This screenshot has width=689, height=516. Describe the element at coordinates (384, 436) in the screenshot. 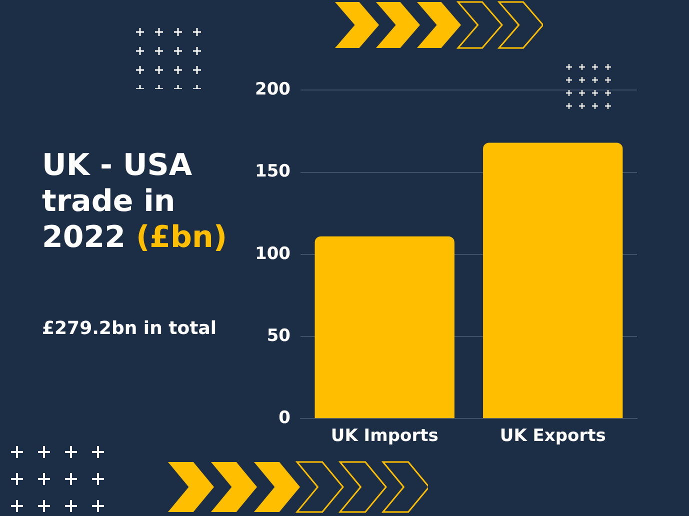

I see `x-tick-label: UK Imports` at that location.